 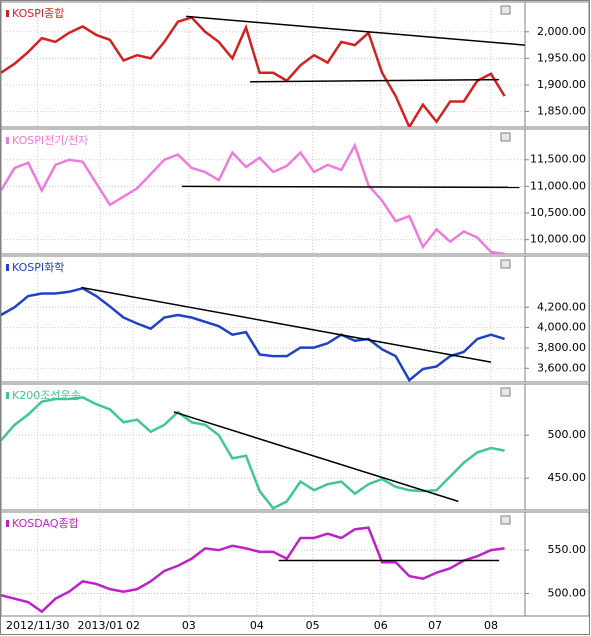 I want to click on y-tick-label: 11,500.00, so click(x=558, y=159).